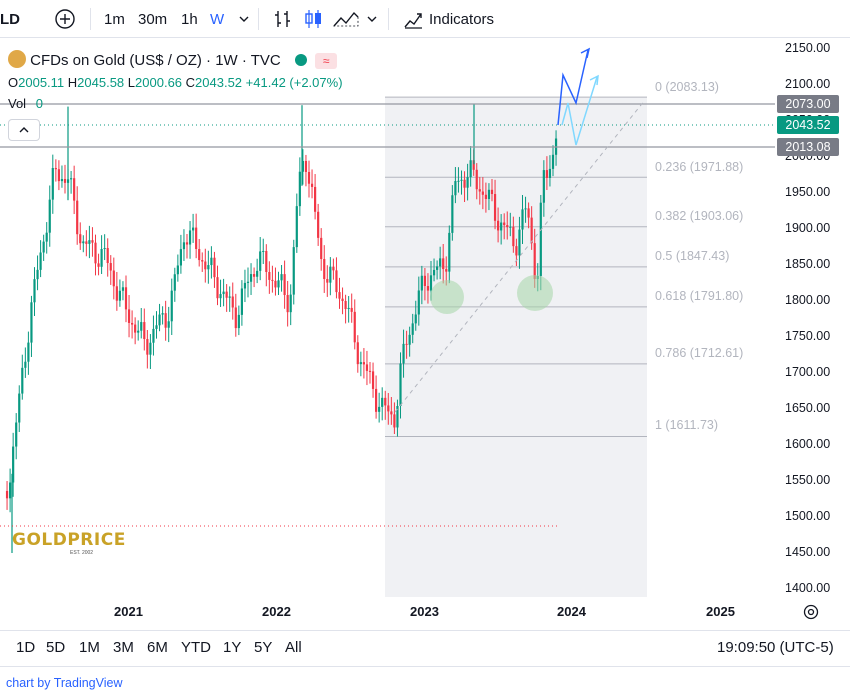  Describe the element at coordinates (89, 647) in the screenshot. I see `range-1m: 1M` at that location.